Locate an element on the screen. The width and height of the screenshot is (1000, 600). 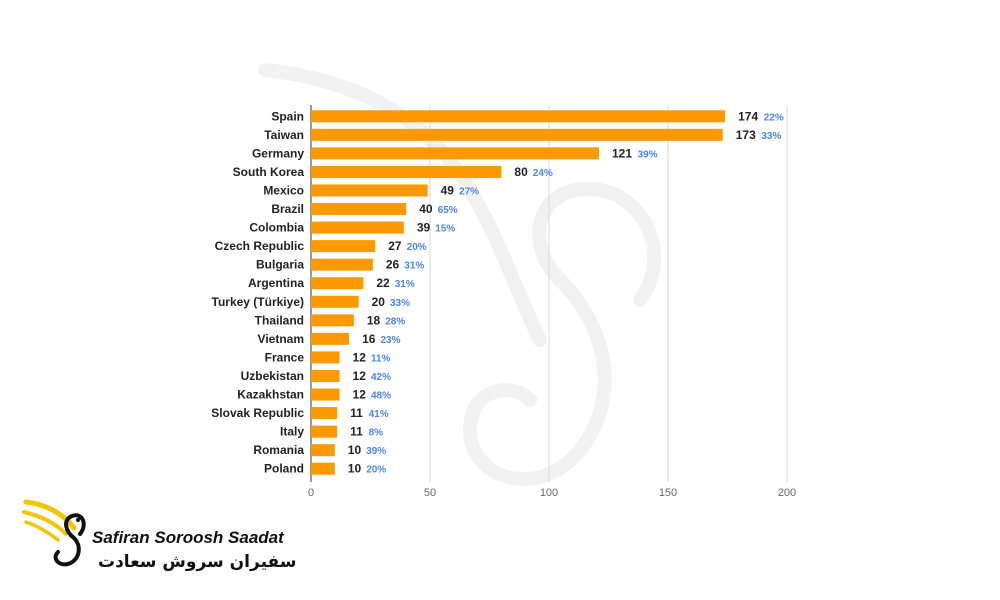
category-label: Thailand is located at coordinates (279, 320).